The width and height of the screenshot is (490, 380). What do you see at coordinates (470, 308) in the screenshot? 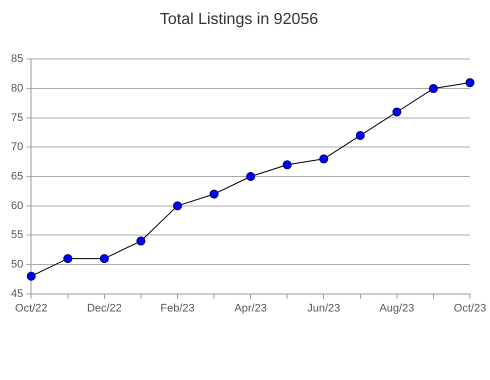
I see `x-tick-label: Oct/23` at bounding box center [470, 308].